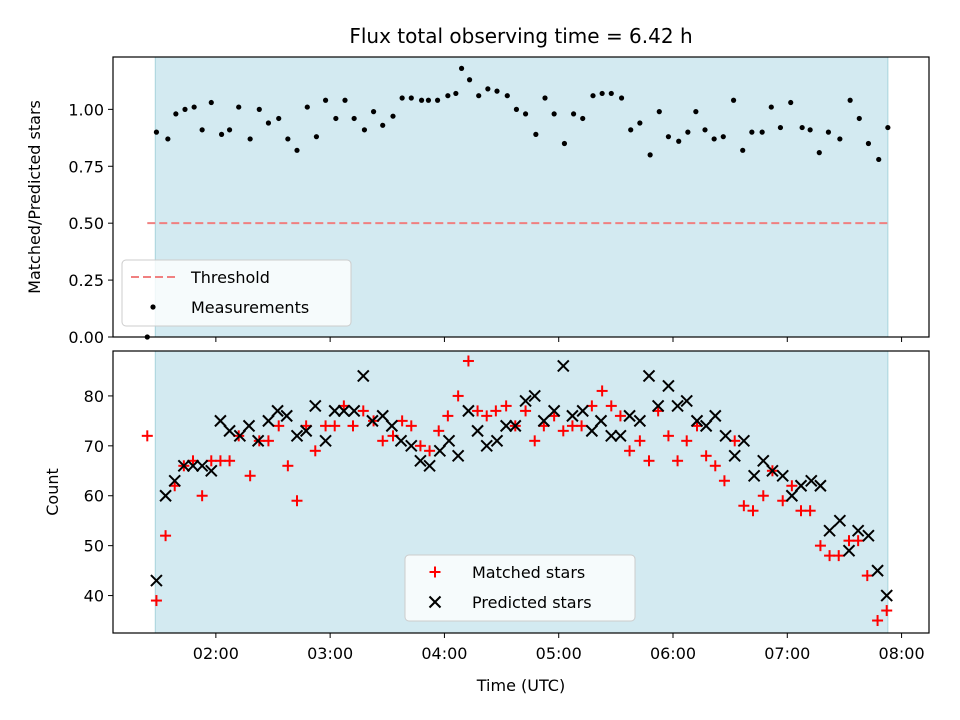 Image resolution: width=960 pixels, height=720 pixels. I want to click on legend-matched-label: Matched stars, so click(528, 572).